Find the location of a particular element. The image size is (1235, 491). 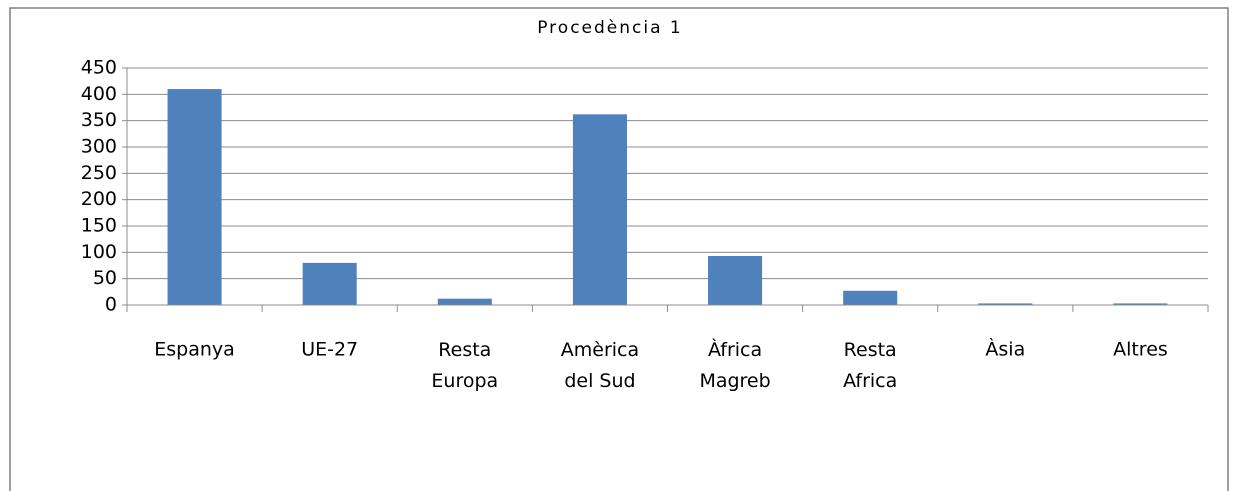

x-tick-label-line: Amèrica is located at coordinates (600, 350).